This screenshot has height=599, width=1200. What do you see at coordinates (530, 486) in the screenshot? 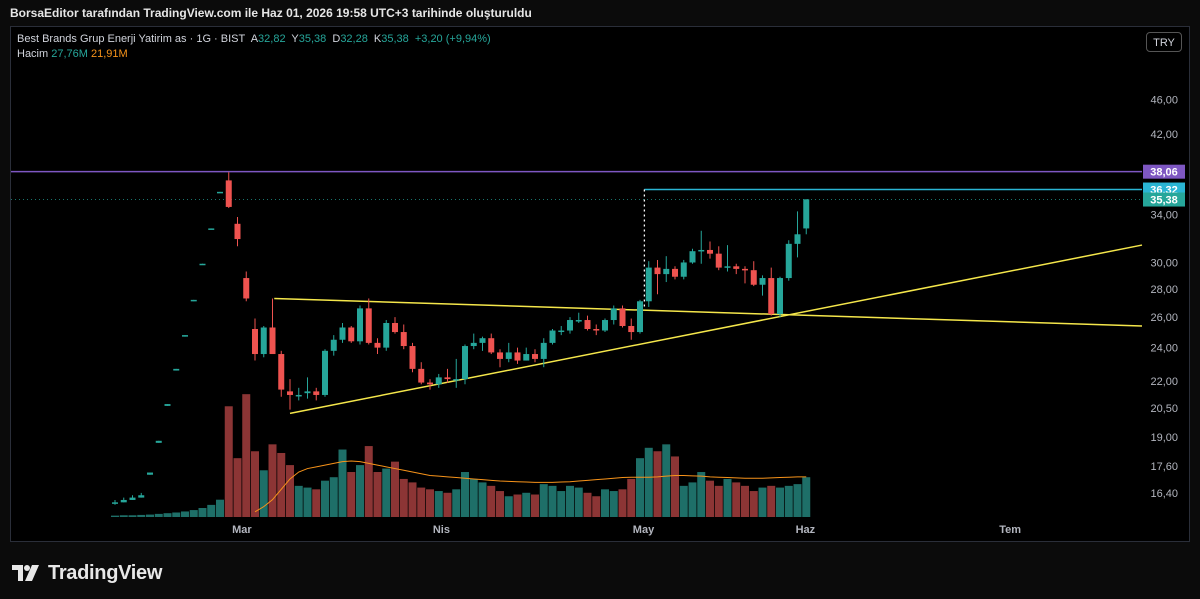
I see `volume-ma-line` at bounding box center [530, 486].